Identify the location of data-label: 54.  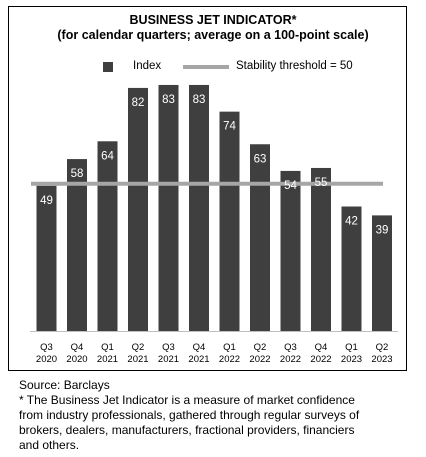
(290, 186).